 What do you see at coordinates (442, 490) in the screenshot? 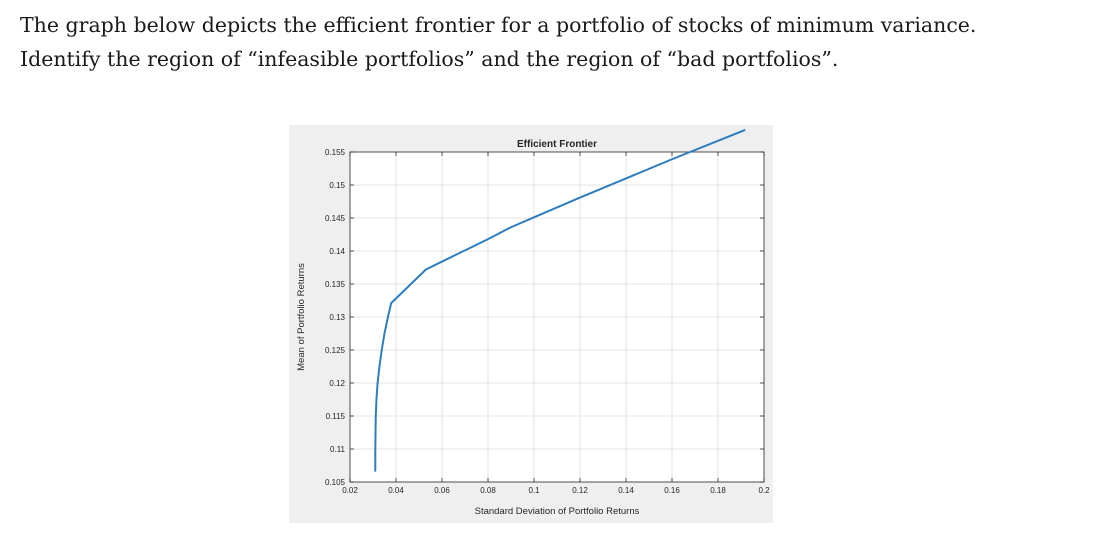
I see `x-tick-label: 0.06` at bounding box center [442, 490].